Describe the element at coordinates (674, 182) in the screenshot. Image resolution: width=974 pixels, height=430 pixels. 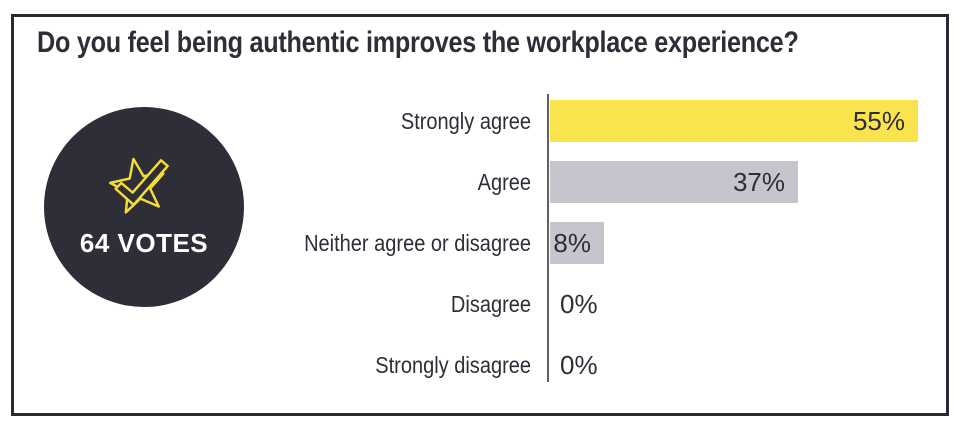
I see `bar: 37%` at that location.